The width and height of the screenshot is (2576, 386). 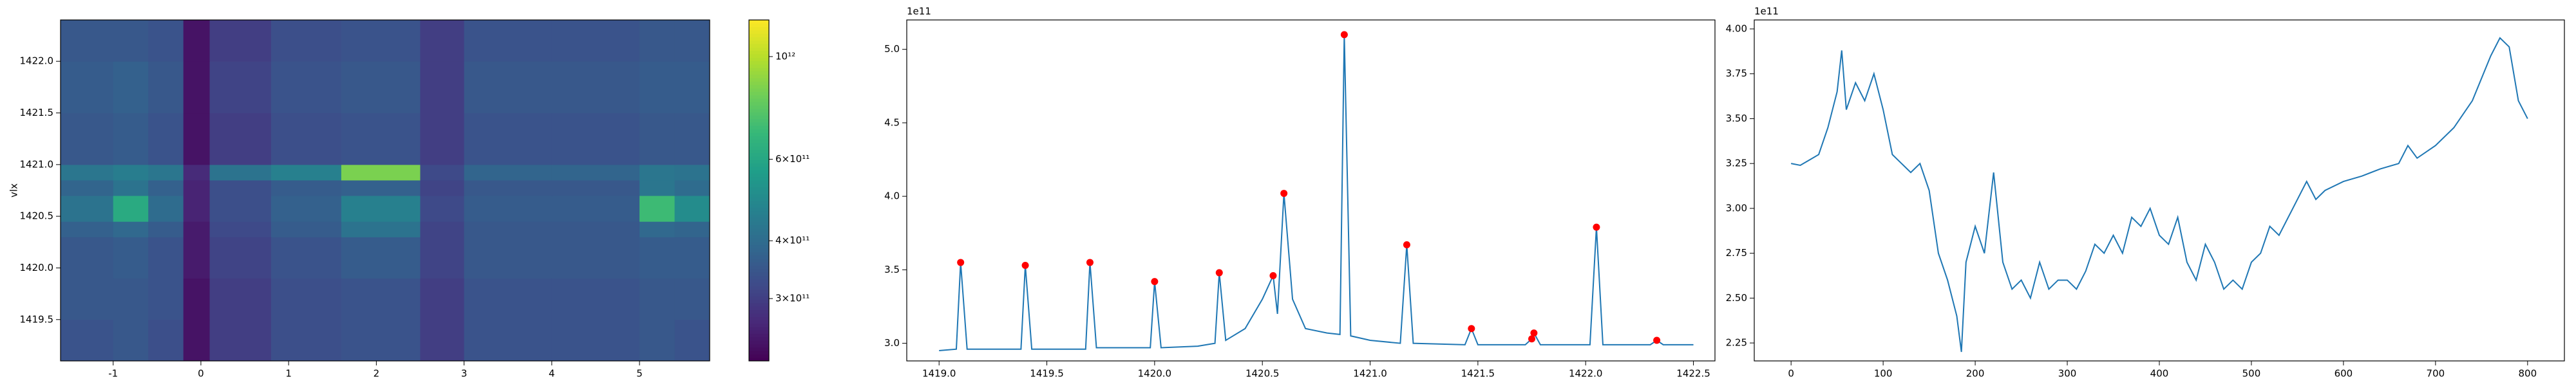 I want to click on y-tick-label: 2.50, so click(x=1737, y=298).